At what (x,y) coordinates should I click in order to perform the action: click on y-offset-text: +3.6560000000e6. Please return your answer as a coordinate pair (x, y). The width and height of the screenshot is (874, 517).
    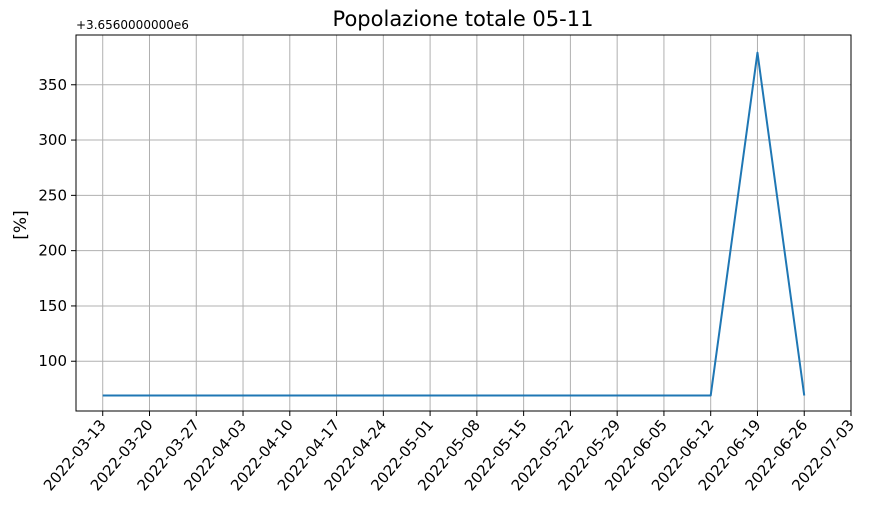
    Looking at the image, I should click on (132, 25).